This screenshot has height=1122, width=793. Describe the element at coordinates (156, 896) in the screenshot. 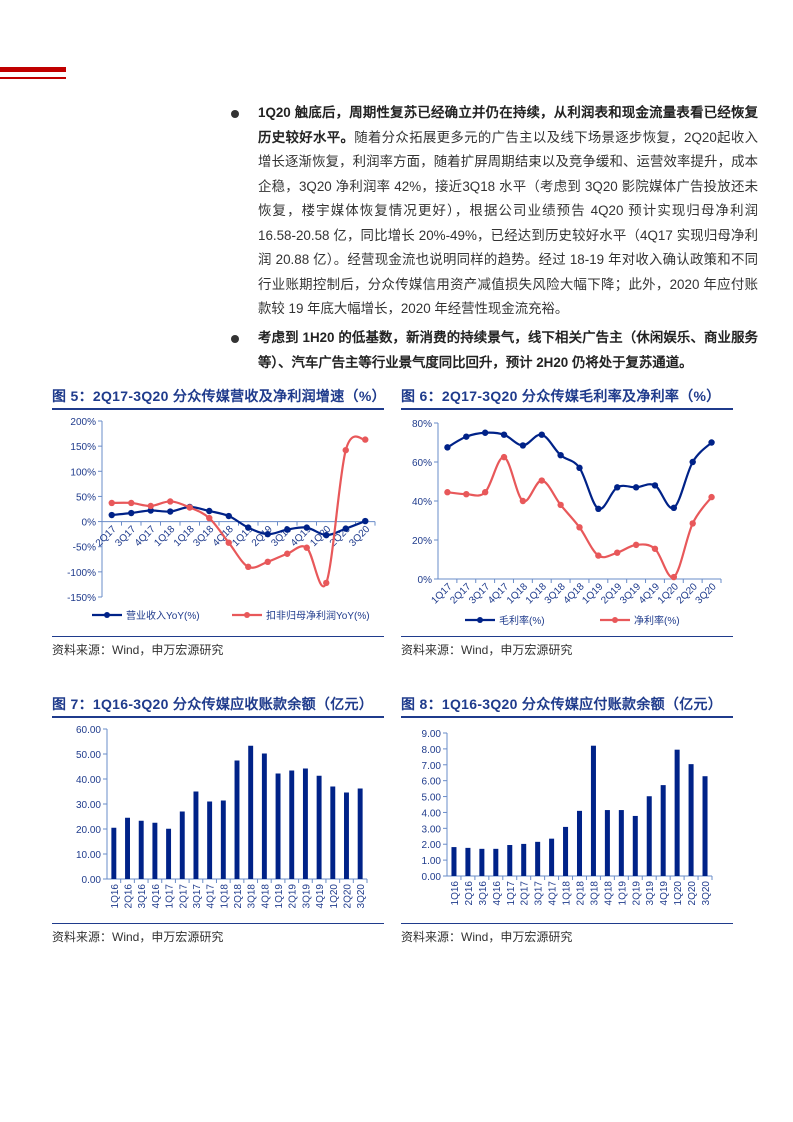

I see `x-tick-label: 4Q16` at that location.